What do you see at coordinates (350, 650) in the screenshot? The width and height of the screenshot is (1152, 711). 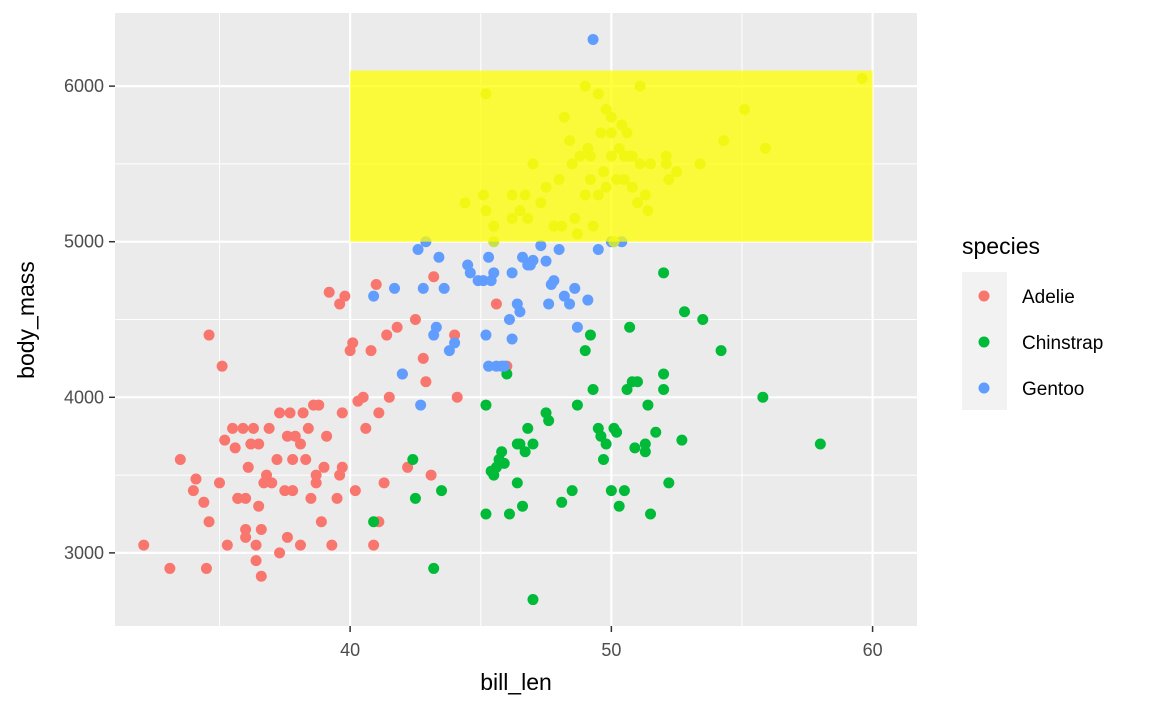 I see `x-tick-label: 40` at bounding box center [350, 650].